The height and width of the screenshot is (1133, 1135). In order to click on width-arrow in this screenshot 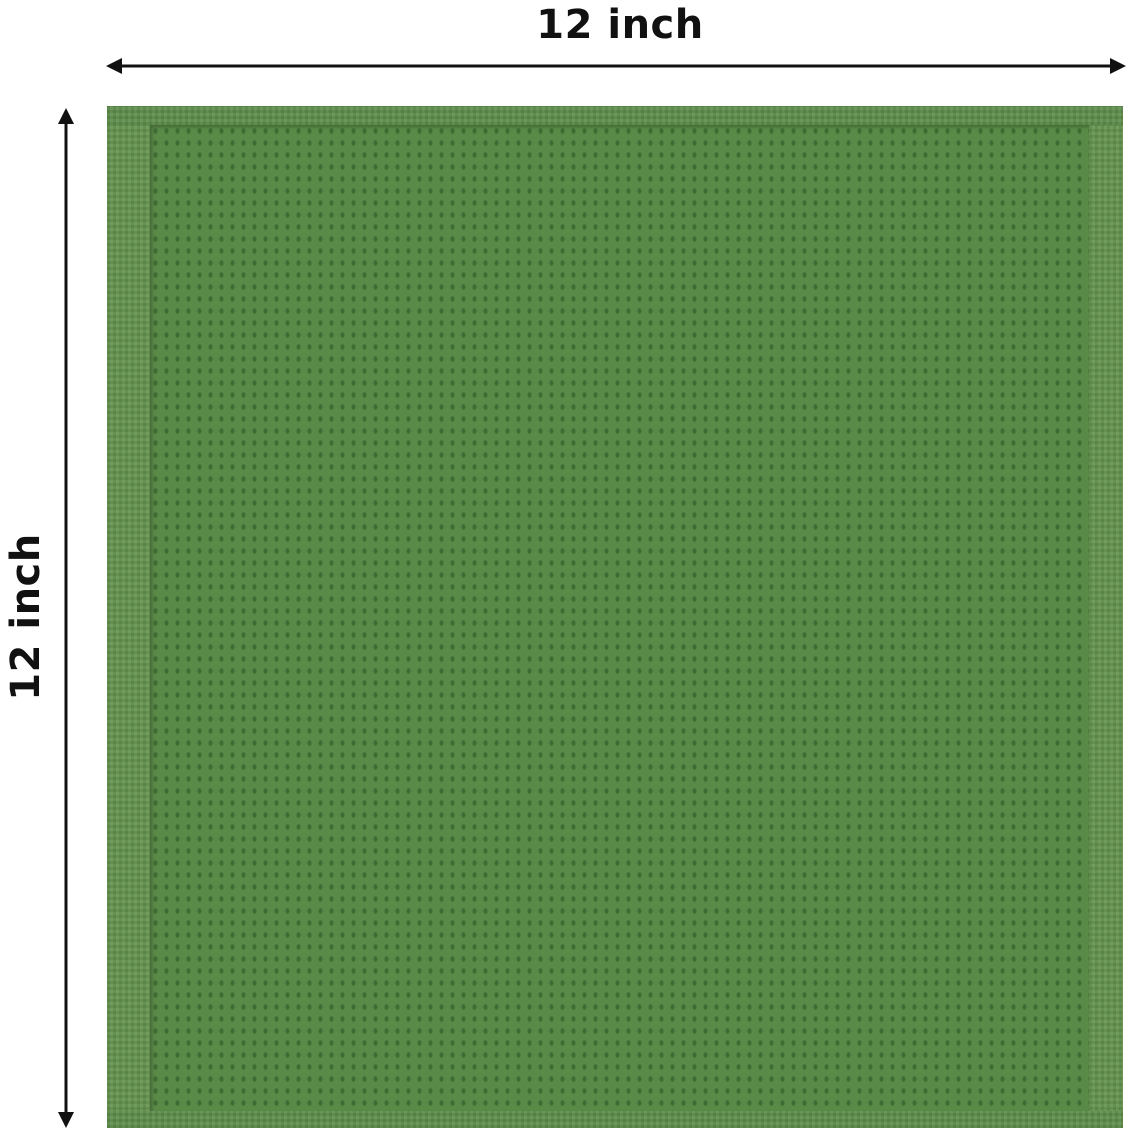, I will do `click(616, 66)`.